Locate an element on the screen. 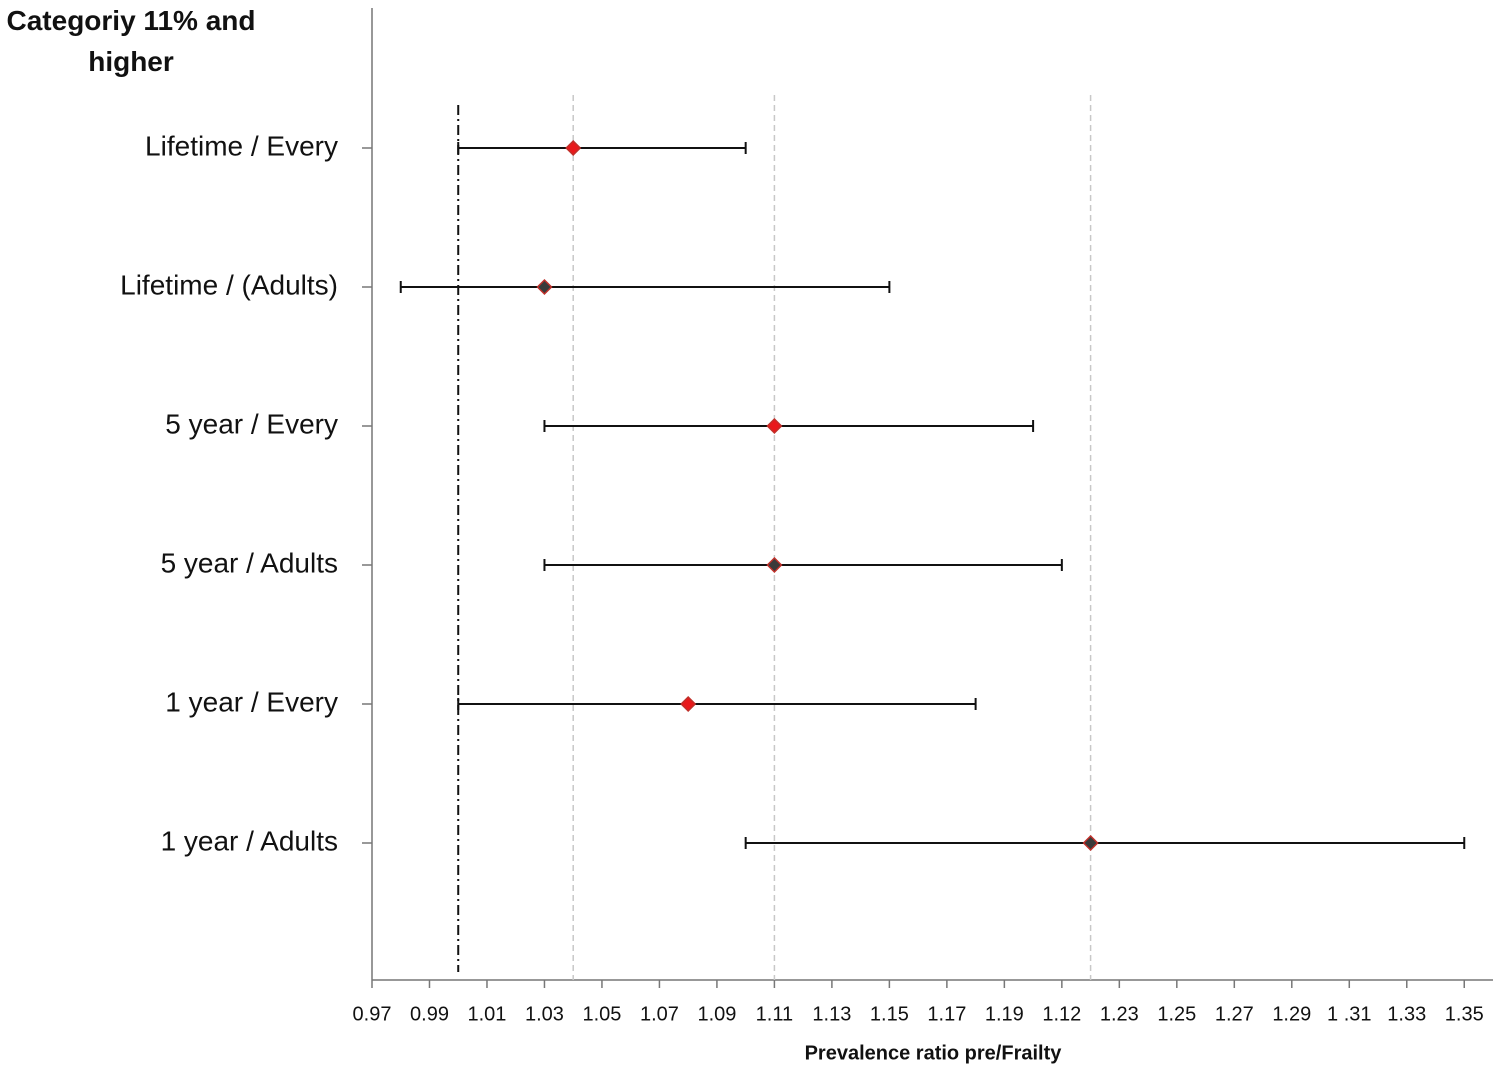 The width and height of the screenshot is (1499, 1069). x-tick-label: 0.99 is located at coordinates (429, 1014).